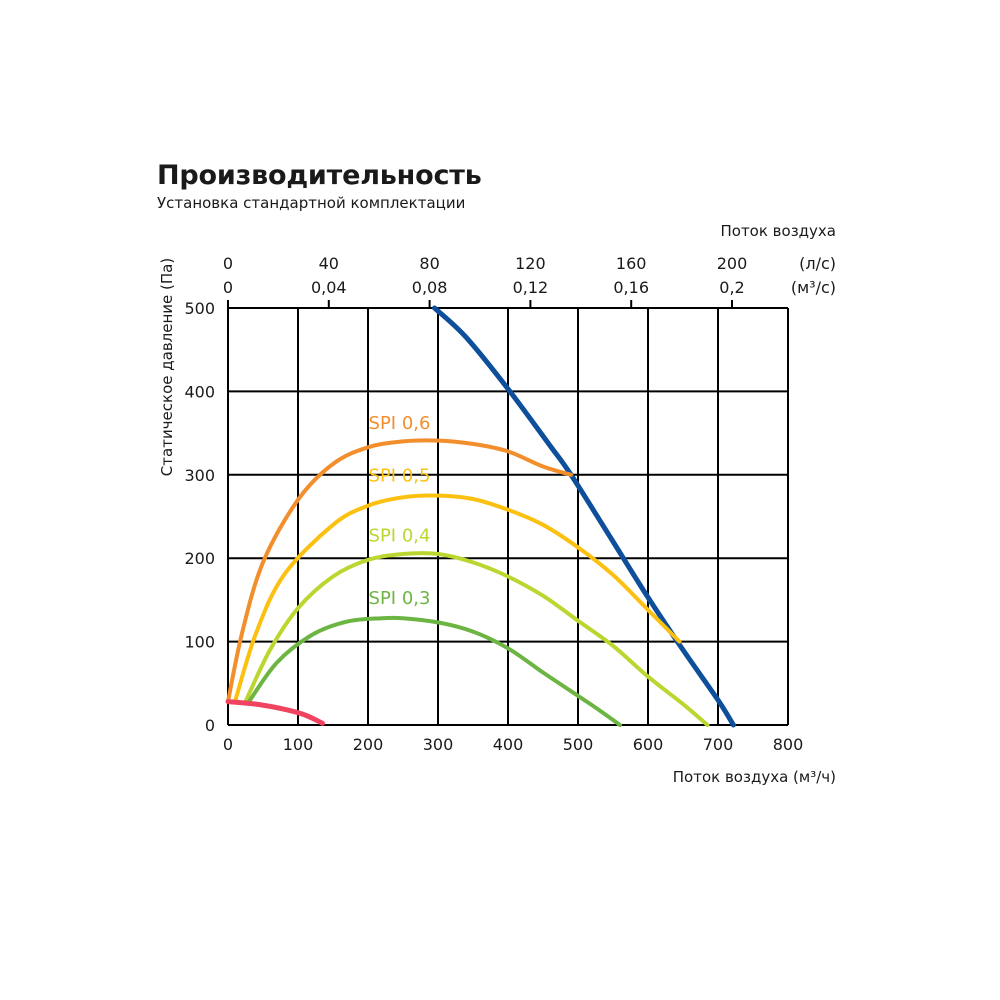 The height and width of the screenshot is (1000, 1000). Describe the element at coordinates (531, 287) in the screenshot. I see `top-tick-label-m3s: 0,12` at that location.